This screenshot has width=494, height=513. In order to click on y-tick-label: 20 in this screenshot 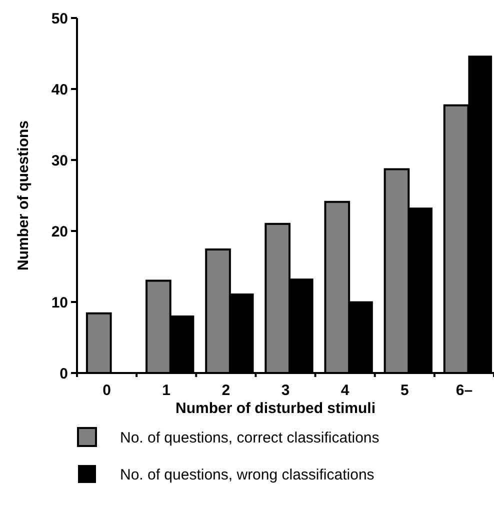, I will do `click(59, 231)`.